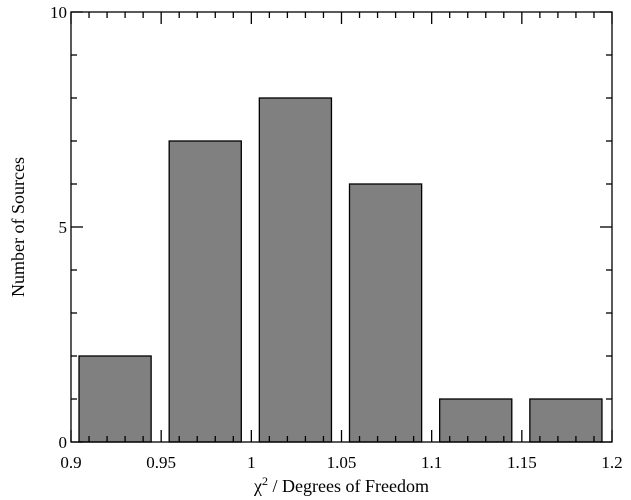  I want to click on x-tick-label: 1.15, so click(522, 462).